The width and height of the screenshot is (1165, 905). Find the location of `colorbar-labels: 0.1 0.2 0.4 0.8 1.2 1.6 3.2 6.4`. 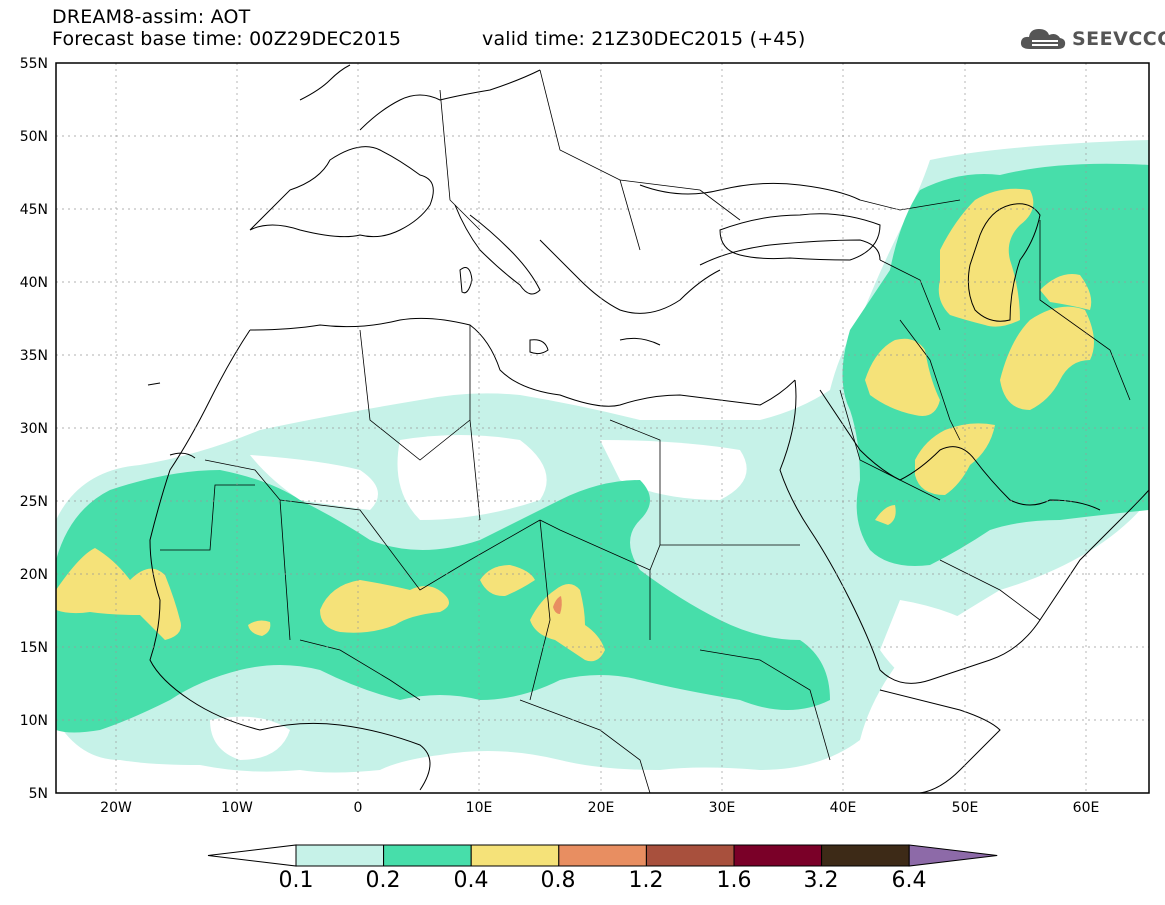

colorbar-labels: 0.1 0.2 0.4 0.8 1.2 1.6 3.2 6.4 is located at coordinates (582, 883).